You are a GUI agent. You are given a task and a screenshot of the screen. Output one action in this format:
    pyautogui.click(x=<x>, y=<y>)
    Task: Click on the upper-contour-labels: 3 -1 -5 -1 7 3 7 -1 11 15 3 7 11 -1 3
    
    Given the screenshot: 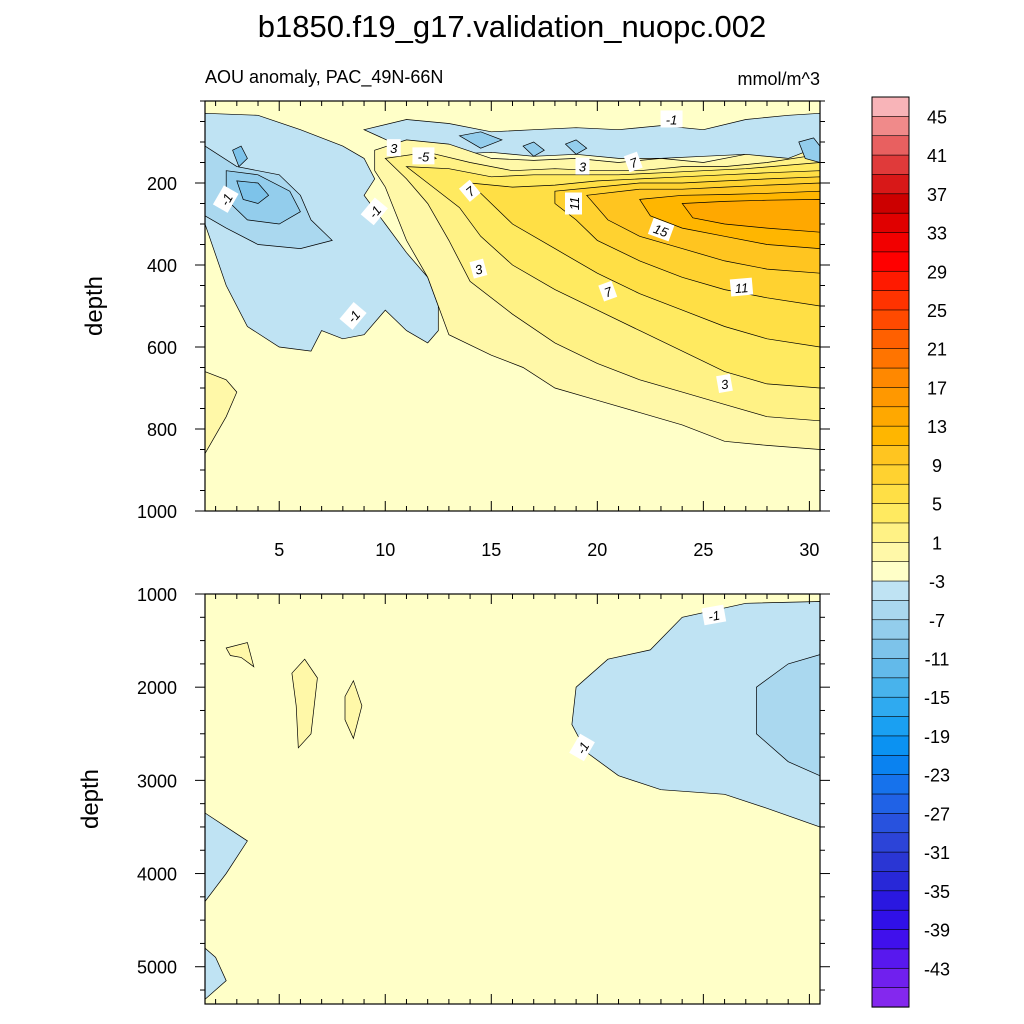 What is the action you would take?
    pyautogui.click(x=483, y=251)
    